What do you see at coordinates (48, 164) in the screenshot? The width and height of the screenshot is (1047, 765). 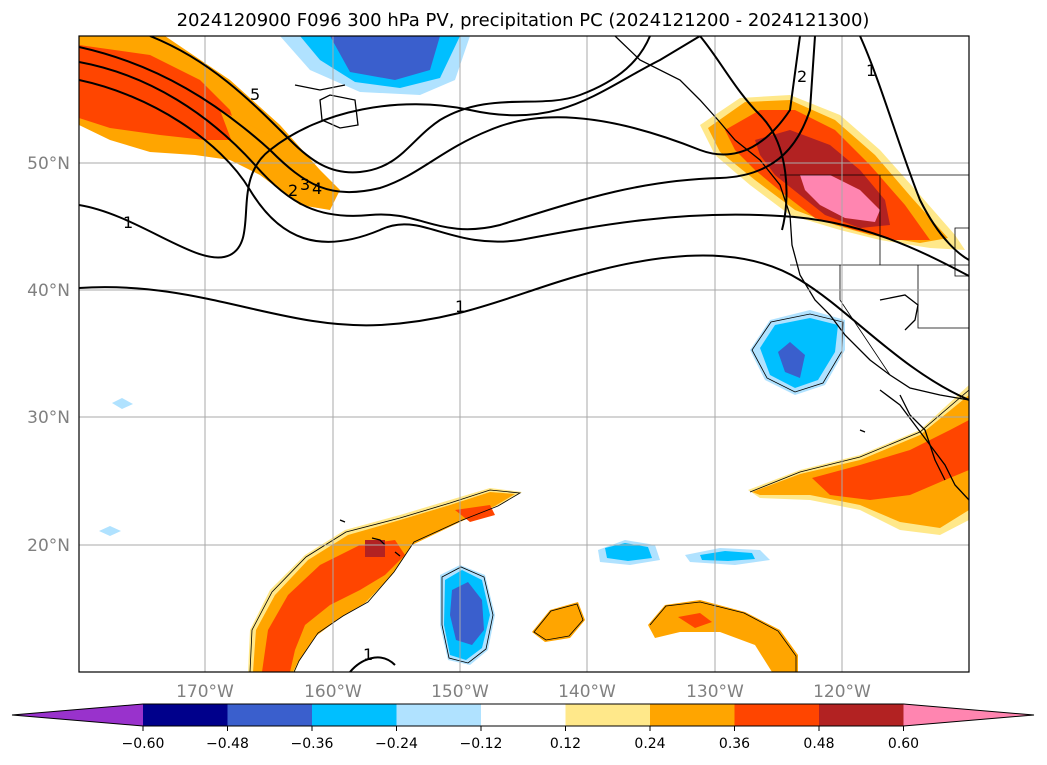 I see `lat-tick-label: 50°N` at bounding box center [48, 164].